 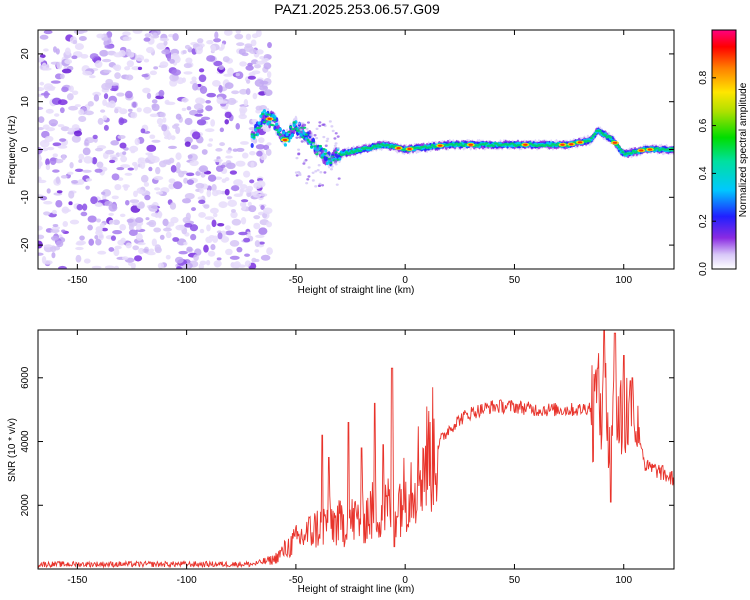 I want to click on bottom-xtick-label: 50, so click(x=515, y=580).